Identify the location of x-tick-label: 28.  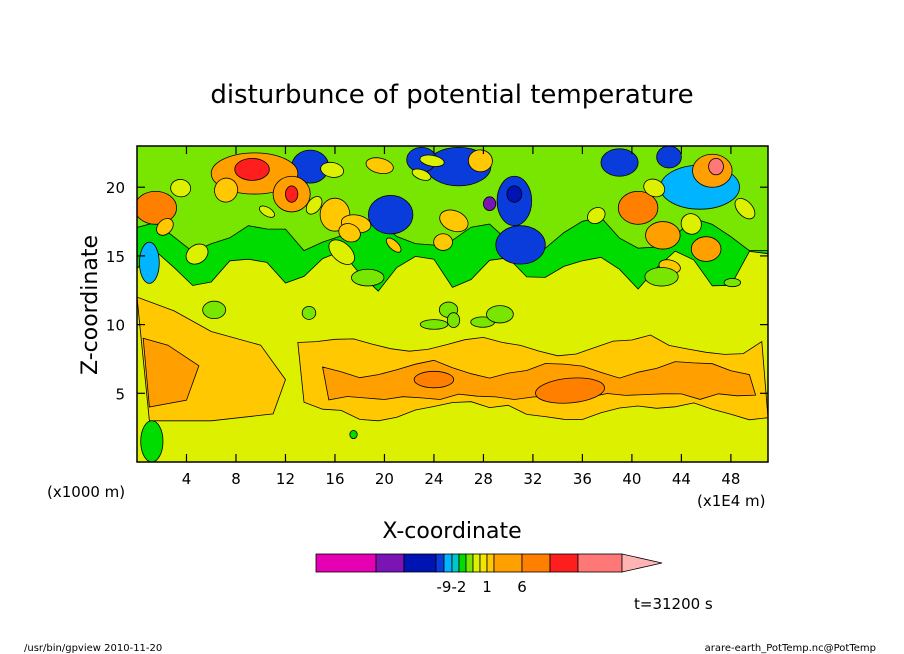
(483, 479).